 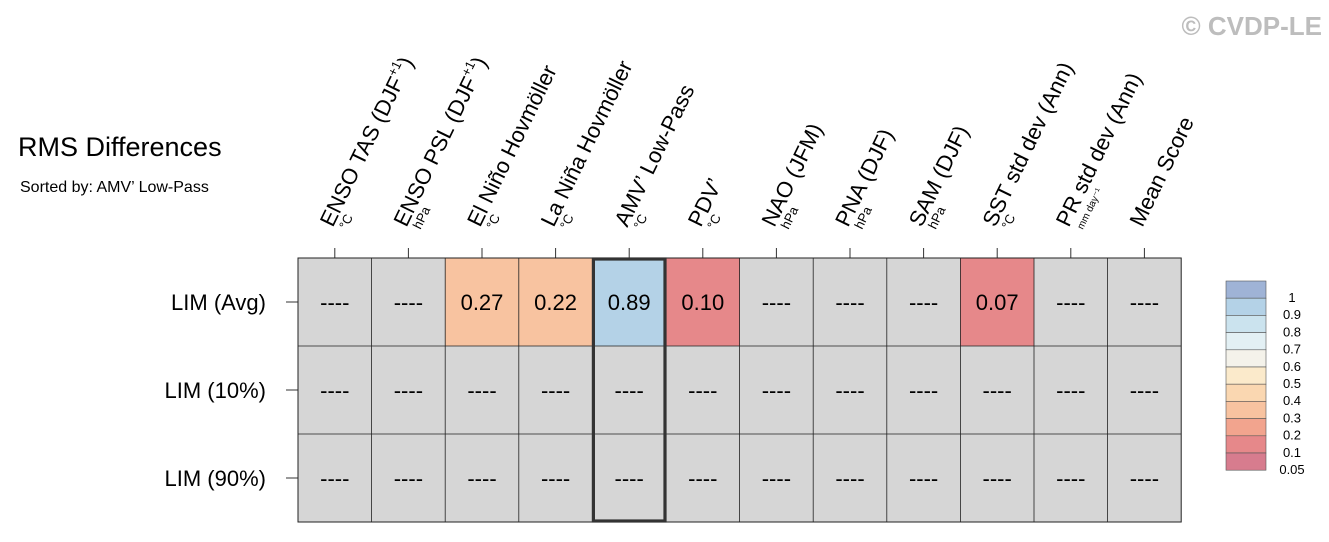 What do you see at coordinates (1292, 383) in the screenshot?
I see `colorbar-label: 0.5` at bounding box center [1292, 383].